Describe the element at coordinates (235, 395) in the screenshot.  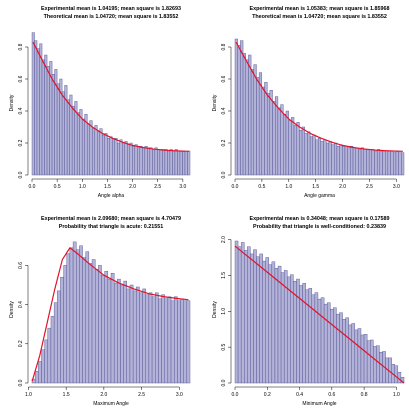
I see `x-tick-label: 0.0` at that location.